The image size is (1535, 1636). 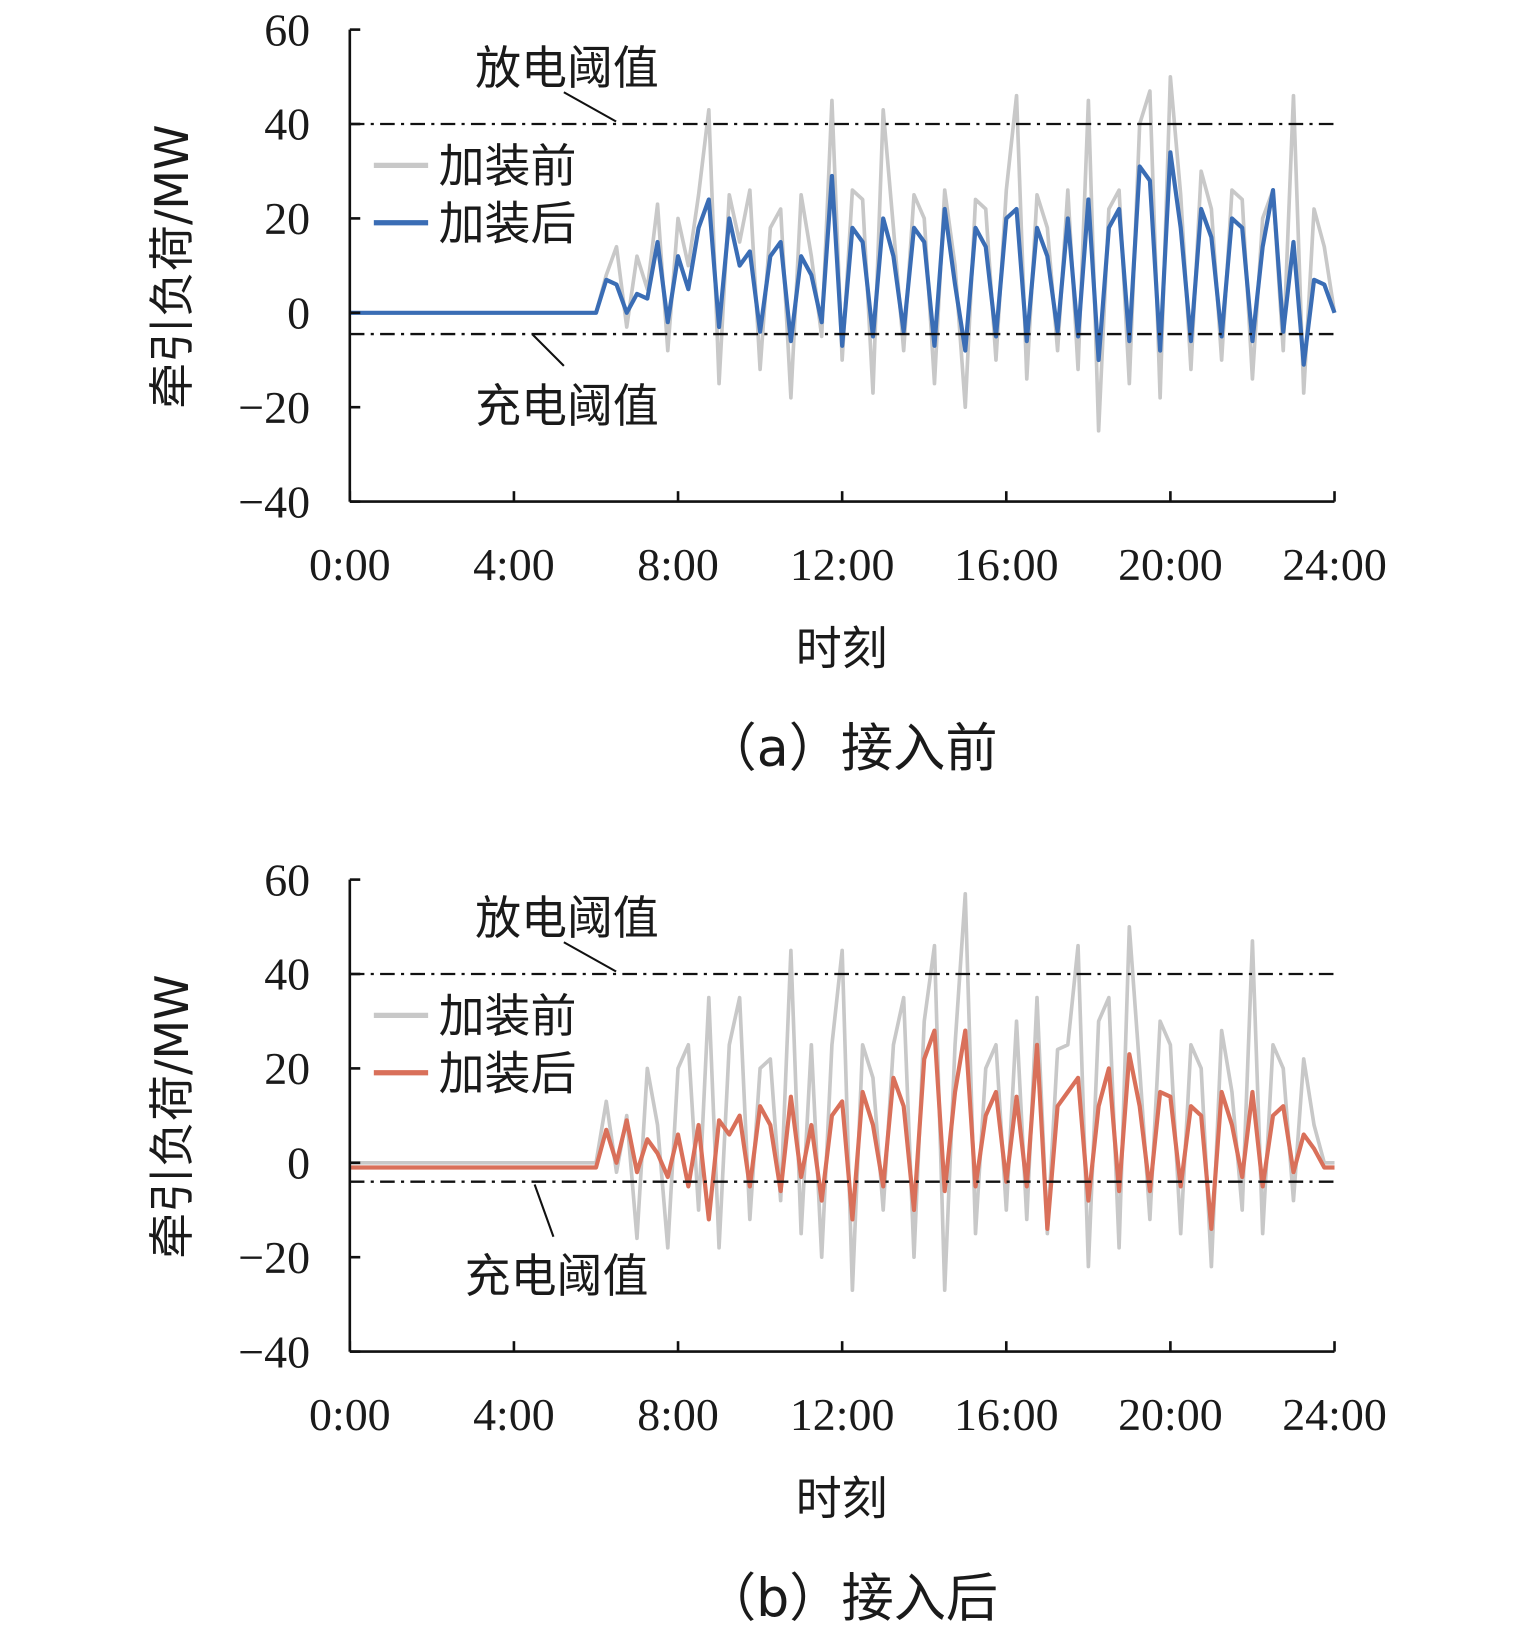 I want to click on charge-threshold-label-b: 充电阈值, so click(x=557, y=1276).